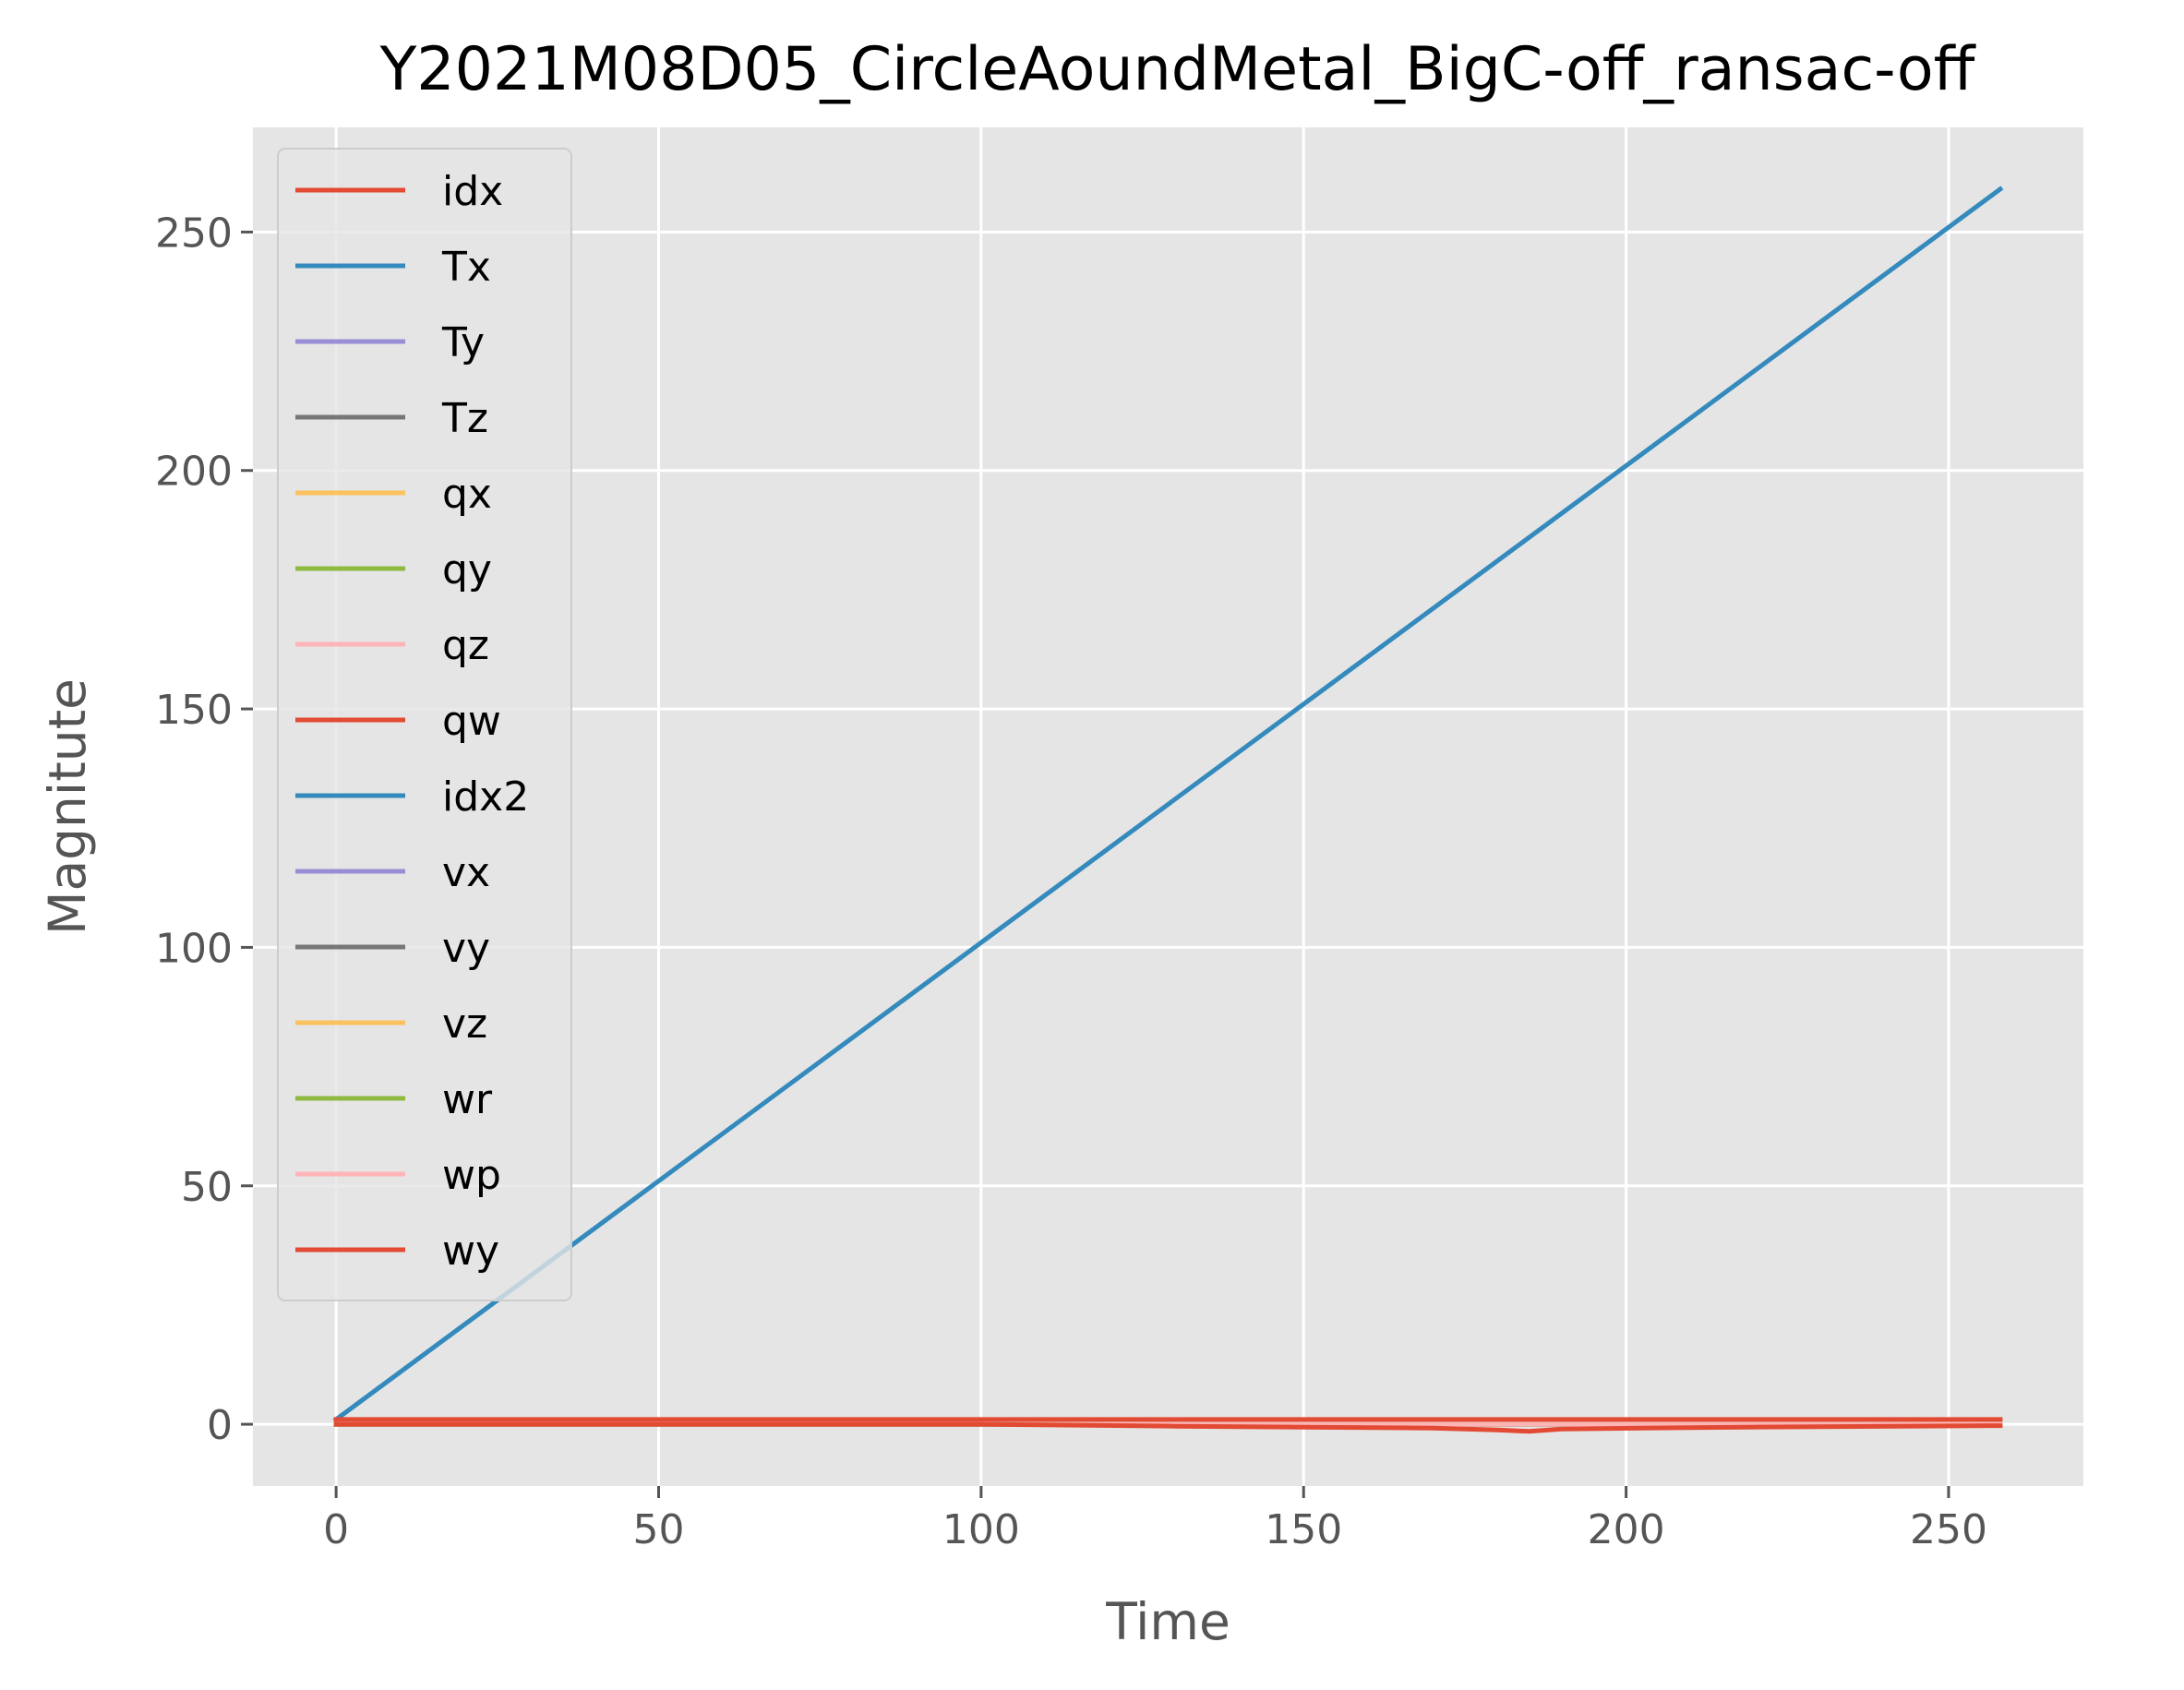 The image size is (2184, 1690). What do you see at coordinates (471, 721) in the screenshot?
I see `legend-entry-label: qw` at bounding box center [471, 721].